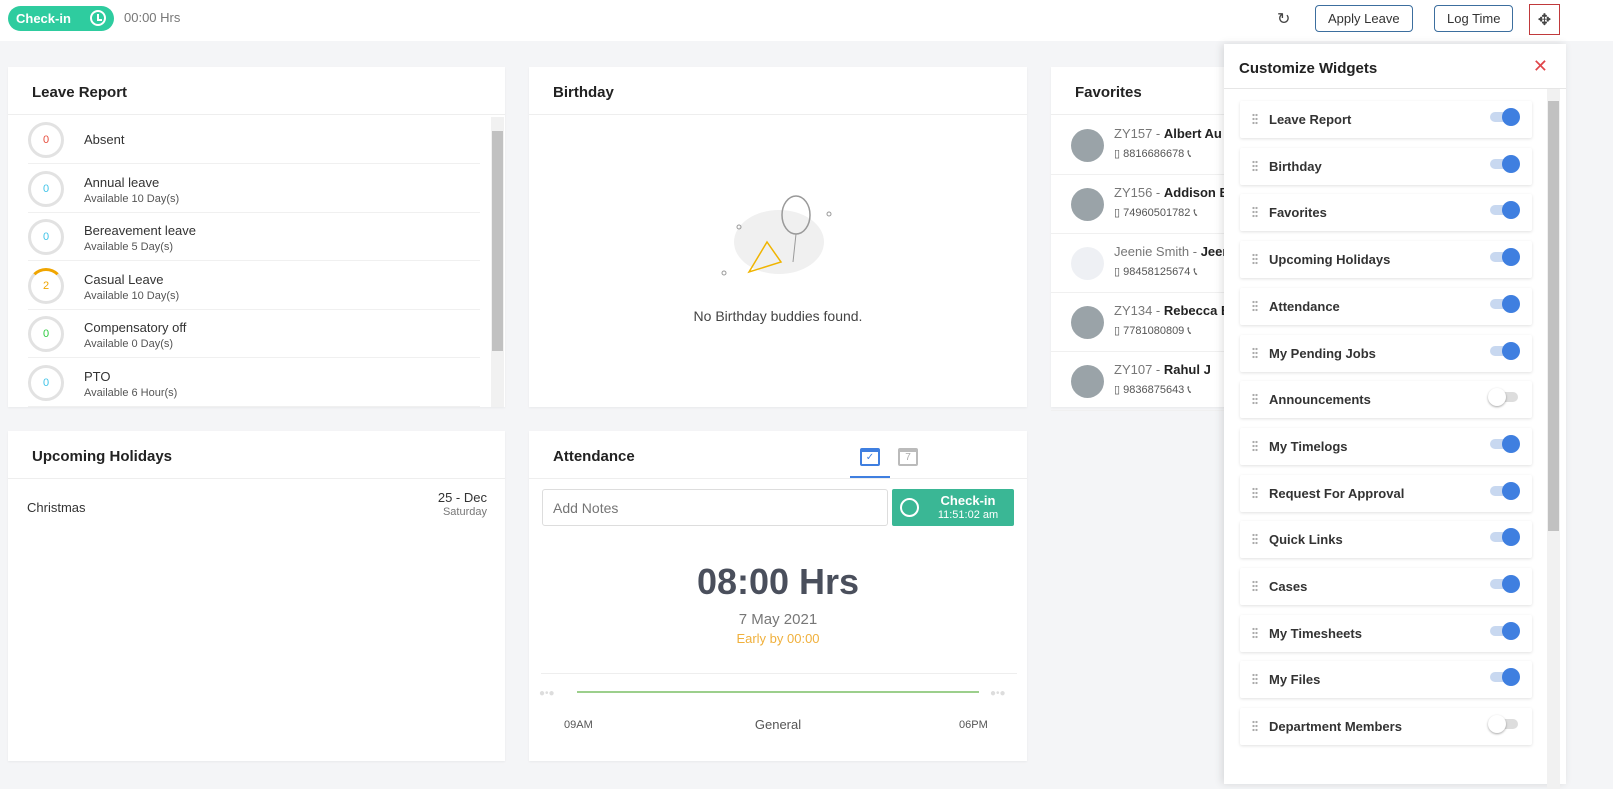 This screenshot has height=789, width=1613. What do you see at coordinates (1087, 322) in the screenshot?
I see `avatar` at bounding box center [1087, 322].